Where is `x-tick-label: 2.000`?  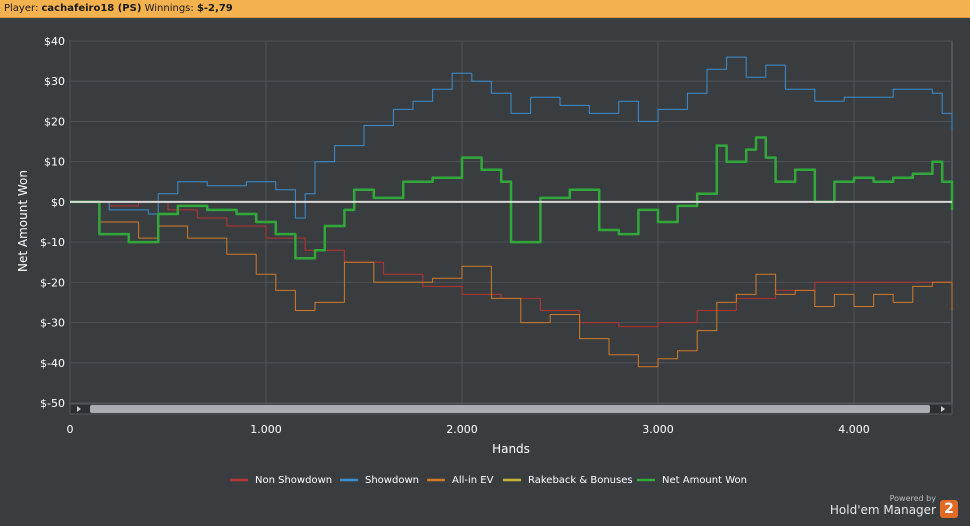
x-tick-label: 2.000 is located at coordinates (462, 429).